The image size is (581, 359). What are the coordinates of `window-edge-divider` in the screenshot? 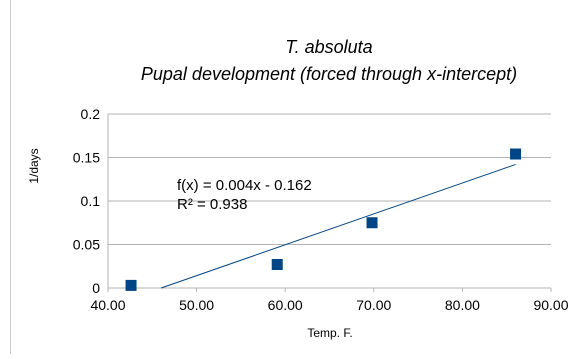 It's located at (10, 177).